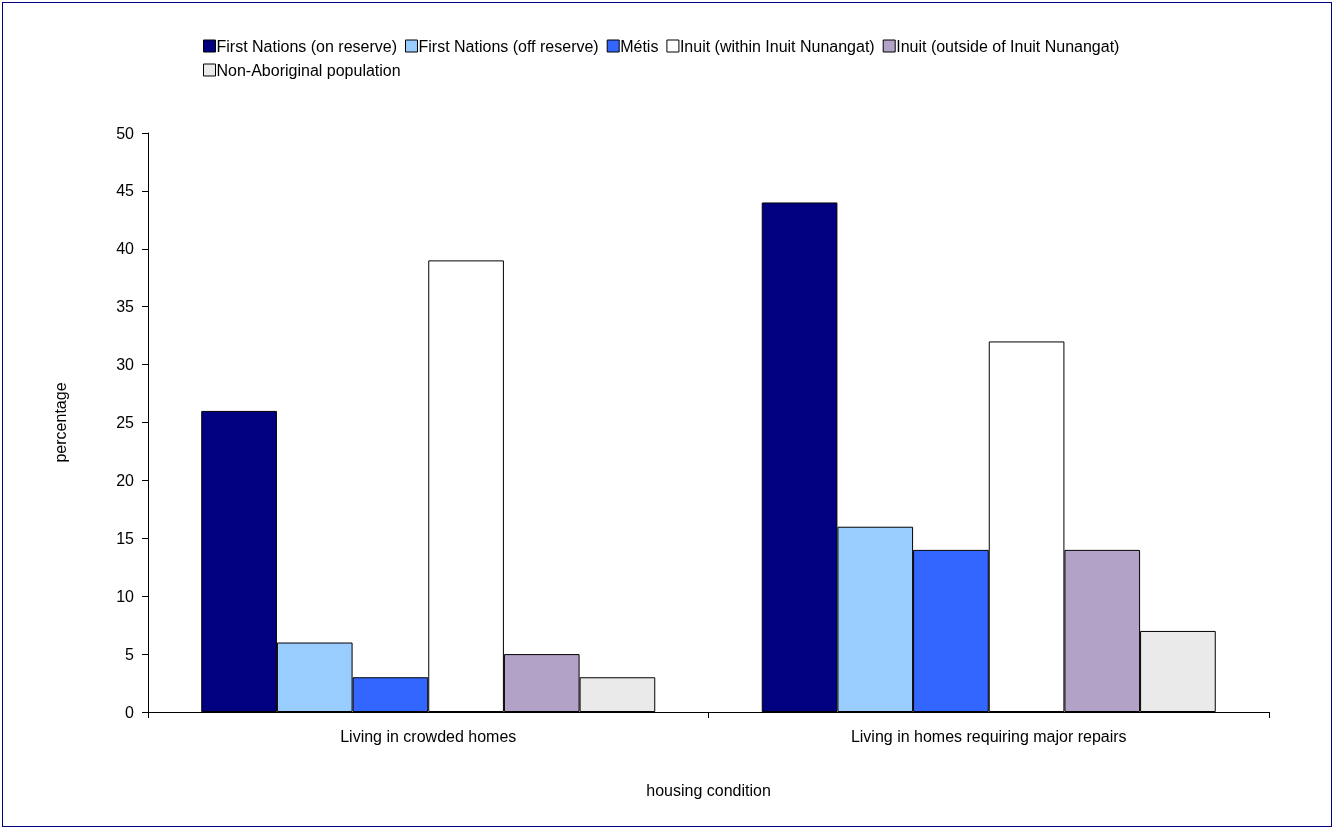  What do you see at coordinates (125, 307) in the screenshot?
I see `y-tick-label: 35` at bounding box center [125, 307].